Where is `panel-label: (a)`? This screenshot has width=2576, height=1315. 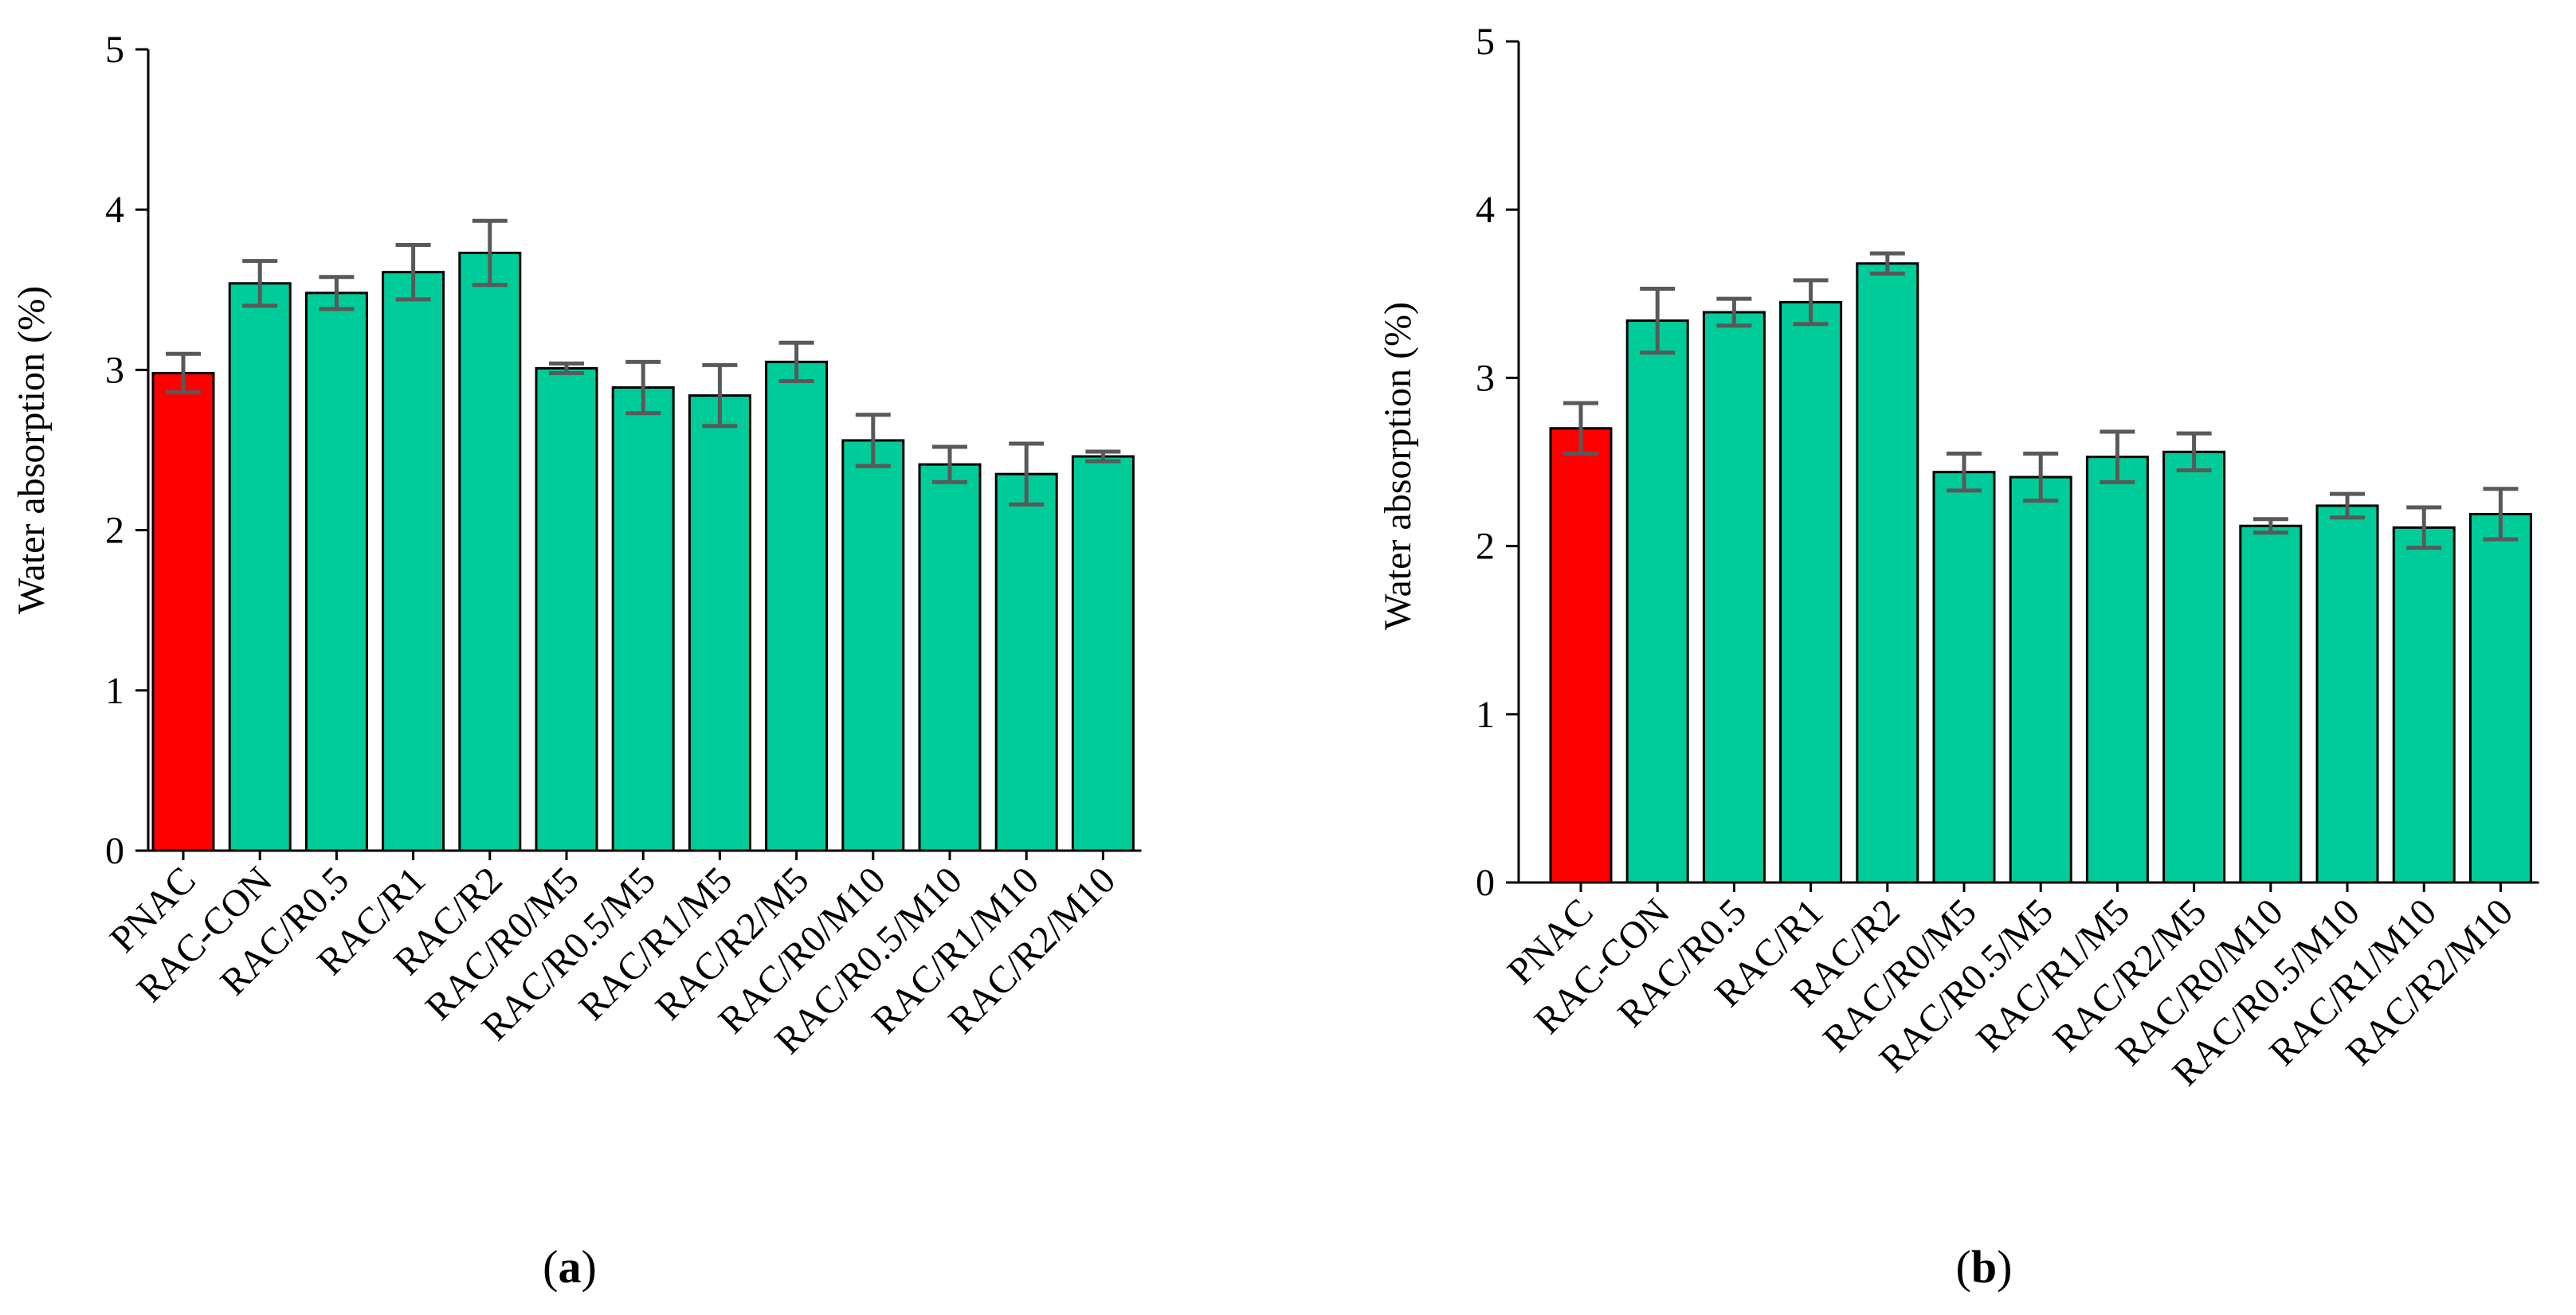
panel-label: (a) is located at coordinates (570, 1267).